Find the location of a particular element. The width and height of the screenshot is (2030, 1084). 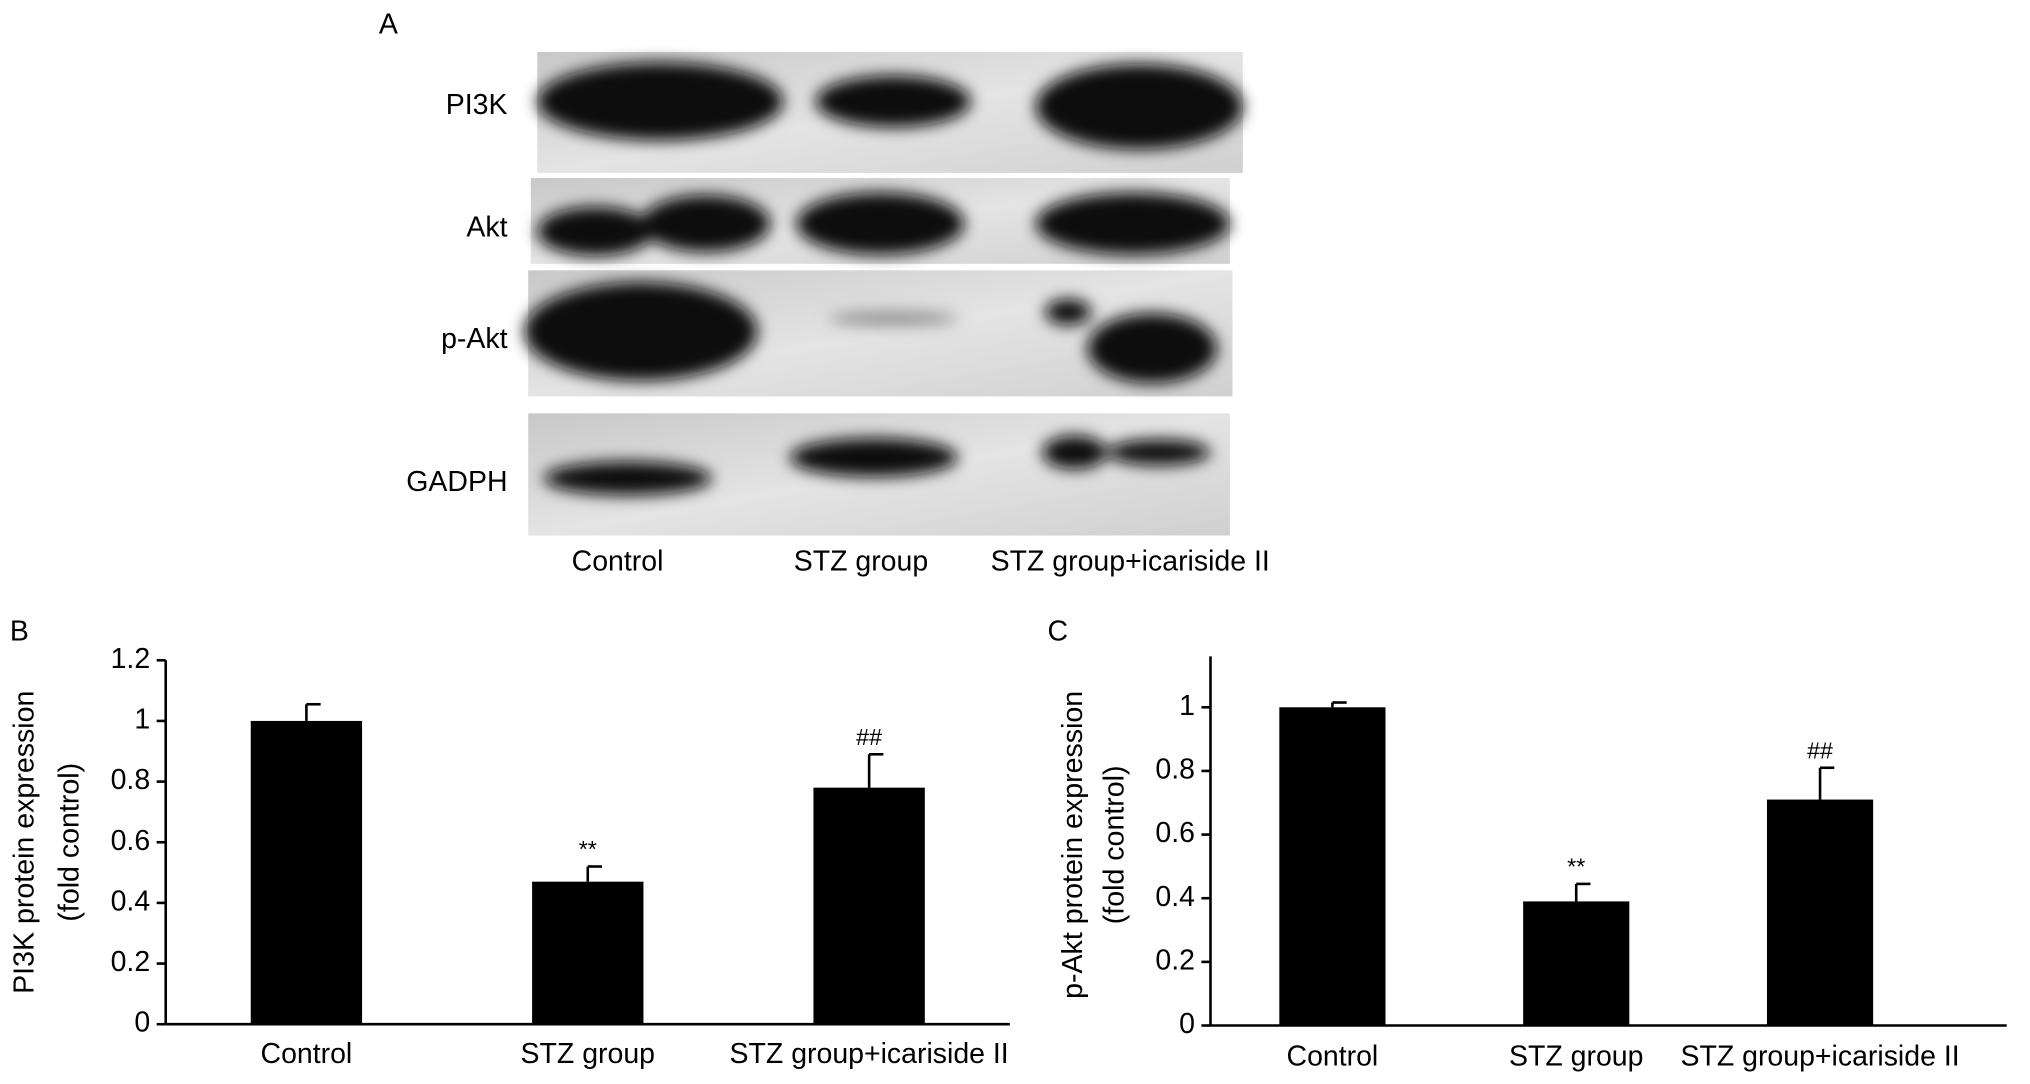

panel-label: A is located at coordinates (388, 24).